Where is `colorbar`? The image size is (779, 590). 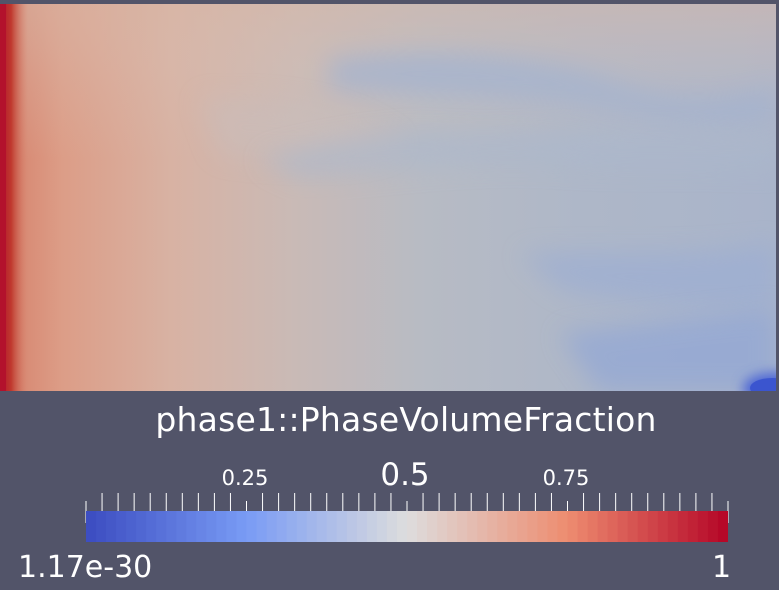 colorbar is located at coordinates (407, 526).